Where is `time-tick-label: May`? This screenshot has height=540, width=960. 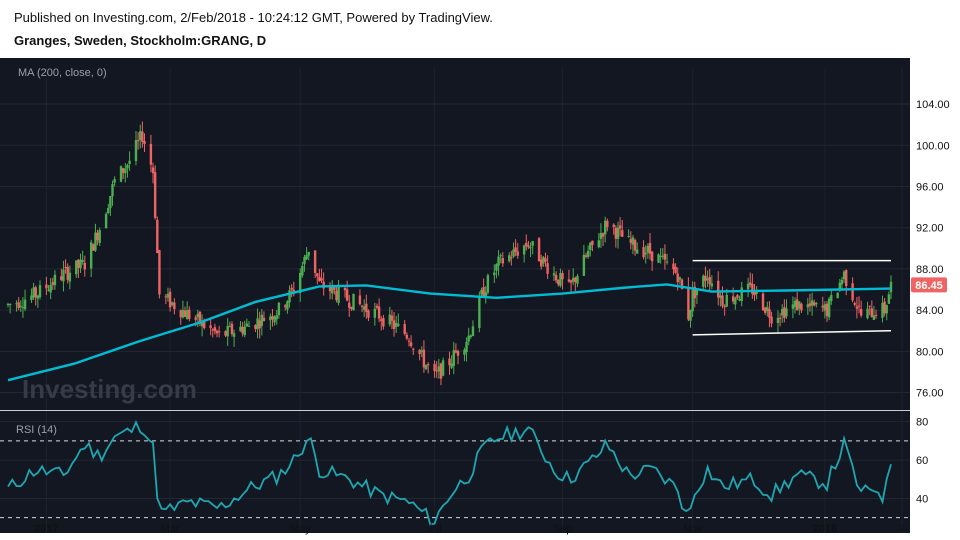 time-tick-label: May is located at coordinates (300, 529).